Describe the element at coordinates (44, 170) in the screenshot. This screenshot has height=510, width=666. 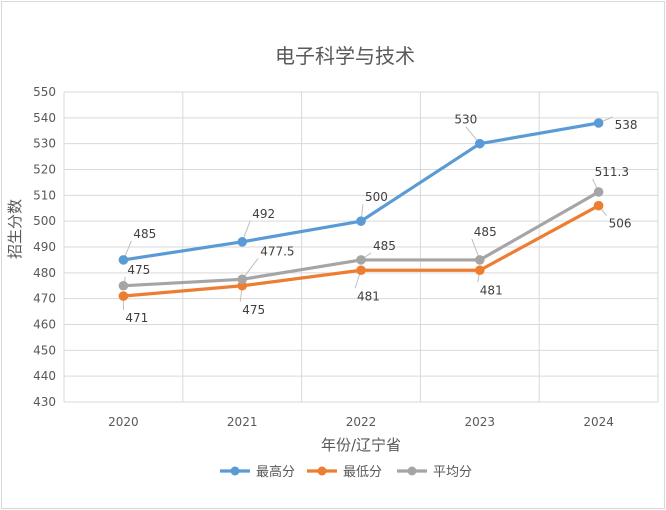
I see `y-tick-label: 520` at that location.